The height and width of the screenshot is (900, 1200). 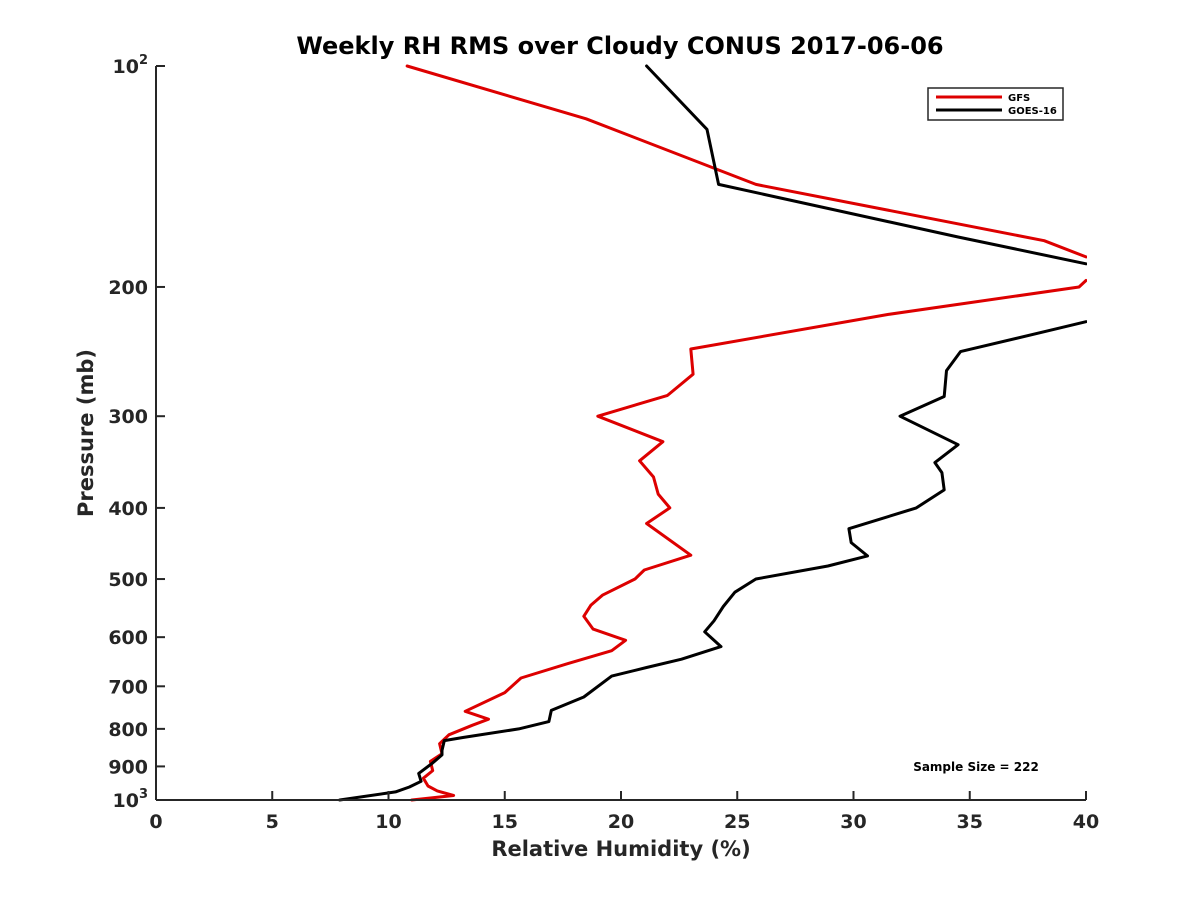 What do you see at coordinates (866, 165) in the screenshot?
I see `series-line-goes16-seg0` at bounding box center [866, 165].